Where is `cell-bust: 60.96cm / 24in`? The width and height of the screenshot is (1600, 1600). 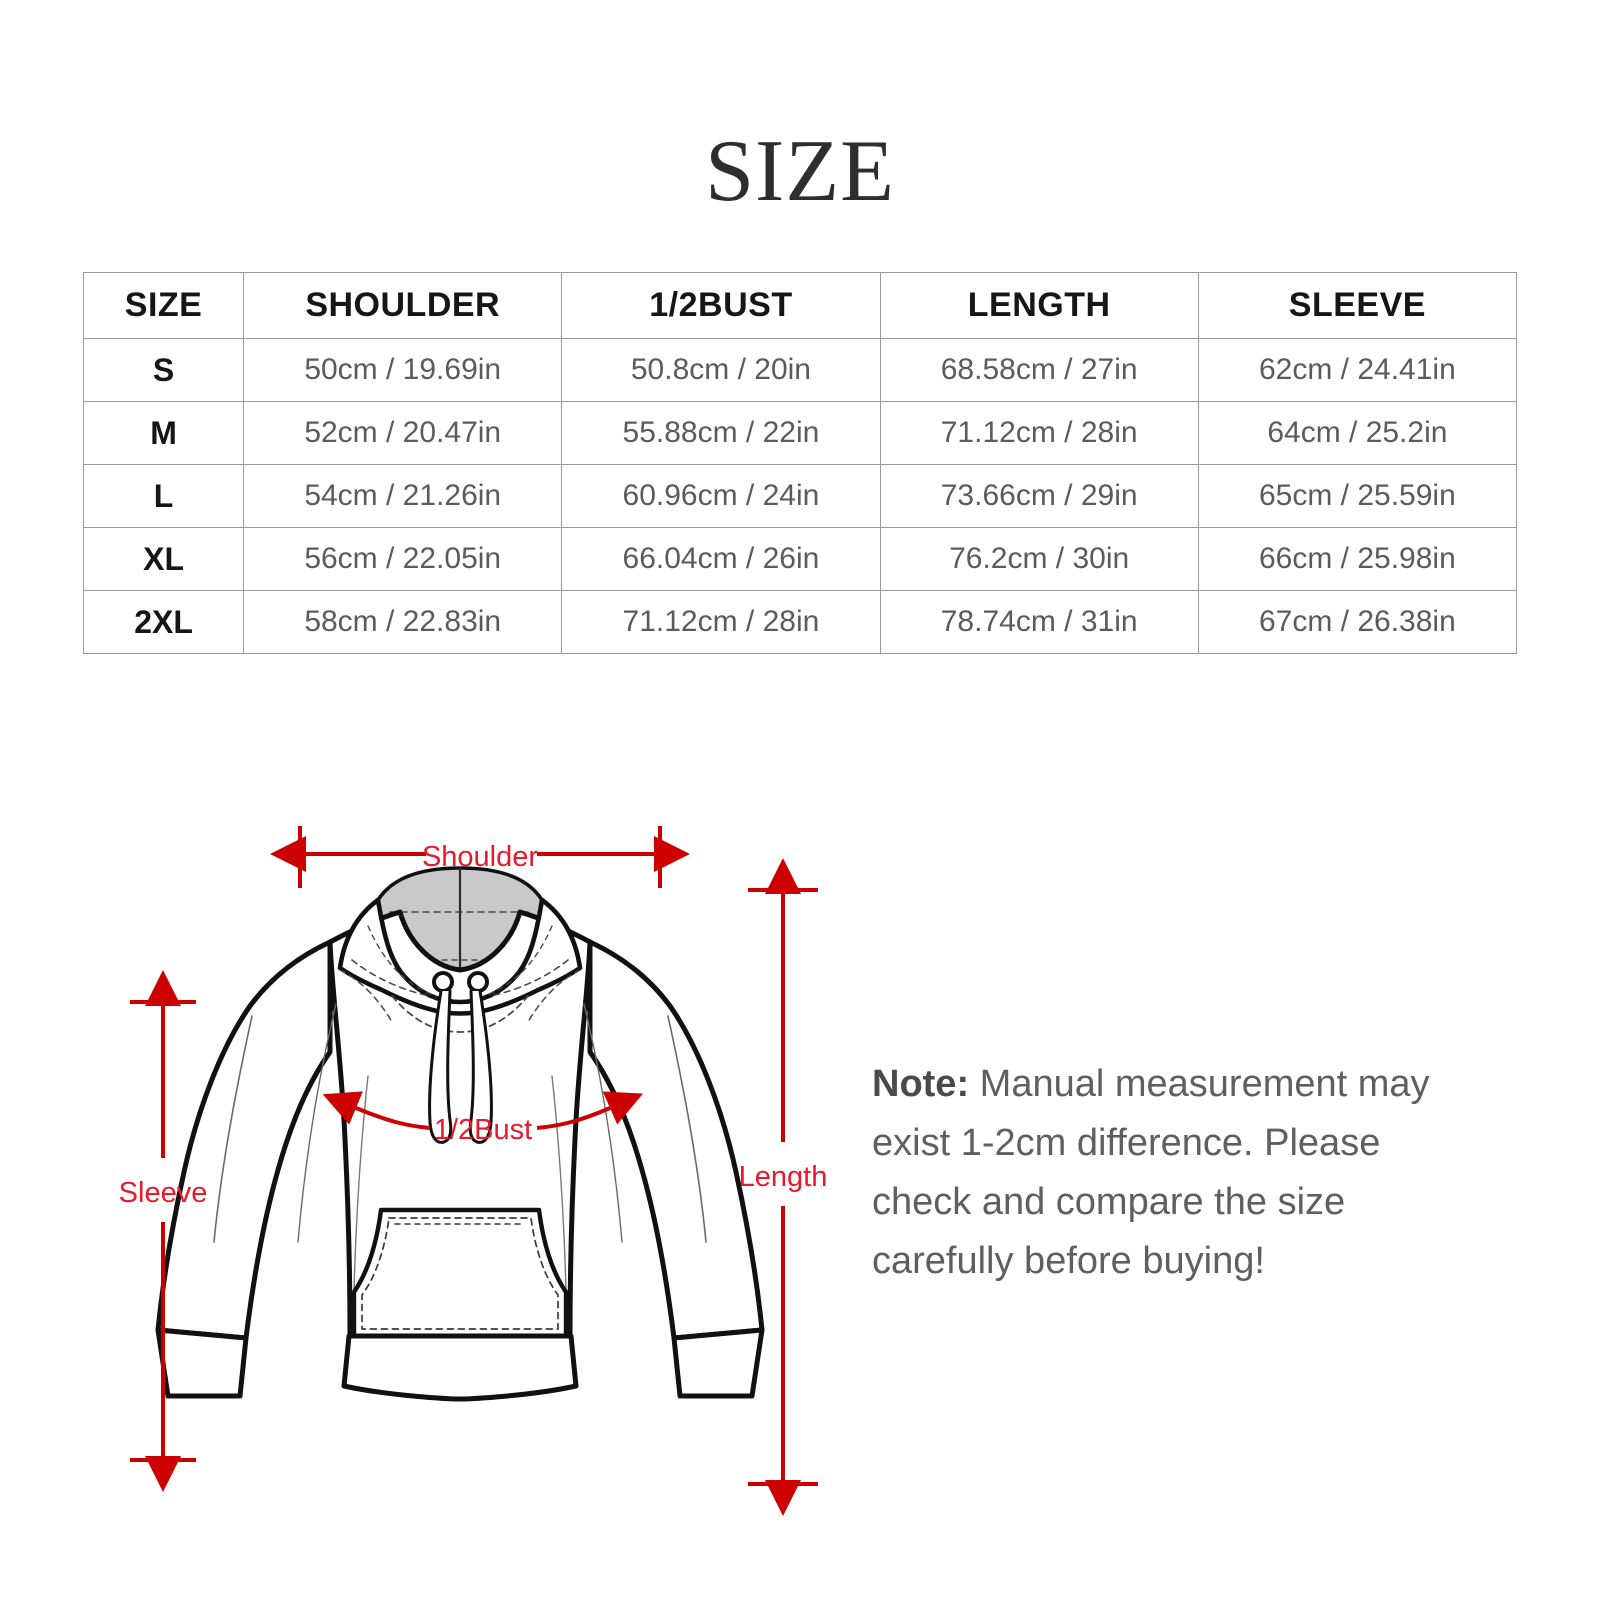
cell-bust: 60.96cm / 24in is located at coordinates (721, 496).